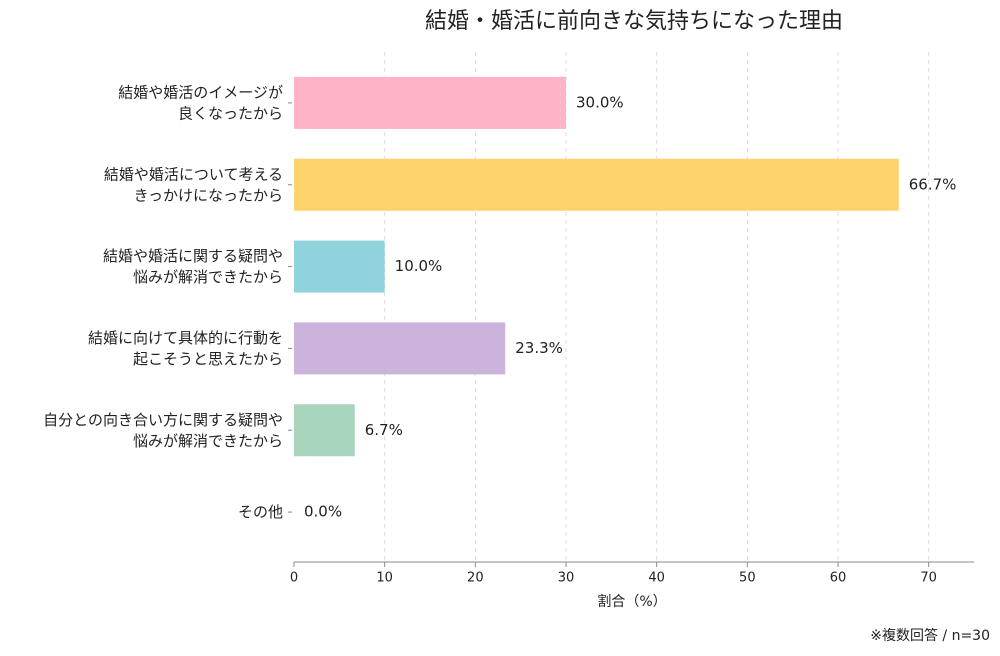 The image size is (1000, 656). What do you see at coordinates (600, 102) in the screenshot?
I see `value-label: 30.0%` at bounding box center [600, 102].